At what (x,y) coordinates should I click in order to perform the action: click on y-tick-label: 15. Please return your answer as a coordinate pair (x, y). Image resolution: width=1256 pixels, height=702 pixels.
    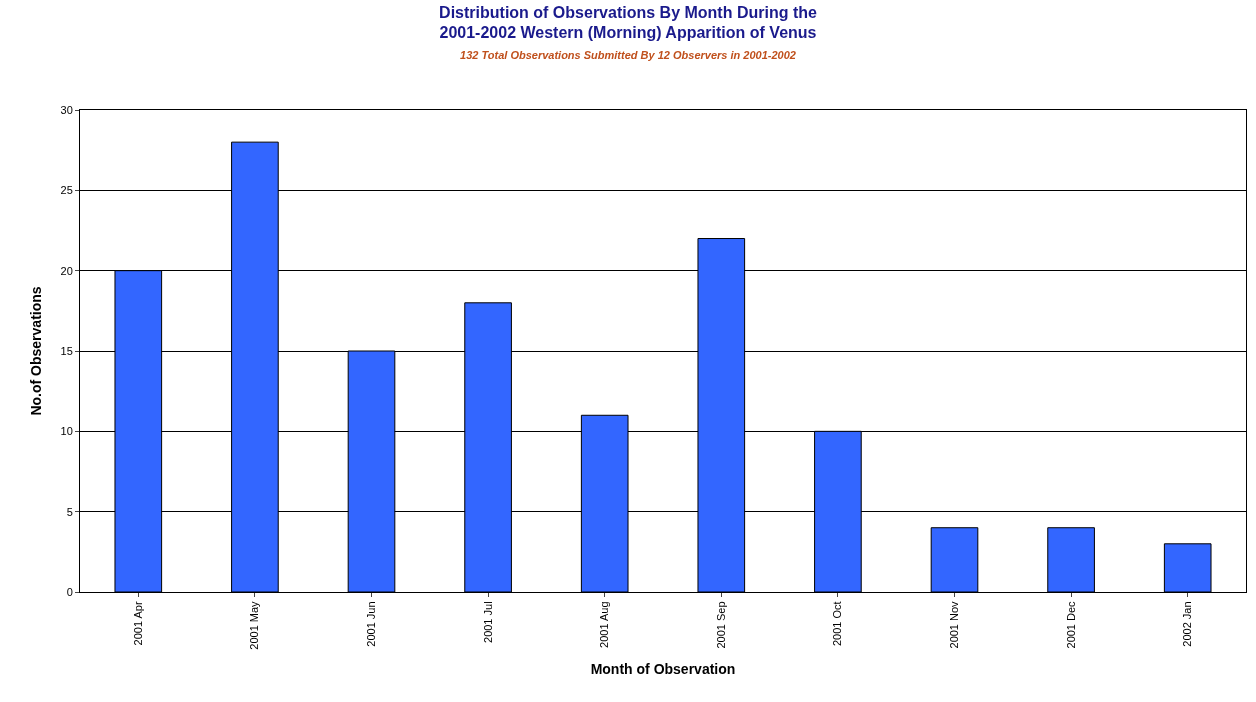
    Looking at the image, I should click on (66, 350).